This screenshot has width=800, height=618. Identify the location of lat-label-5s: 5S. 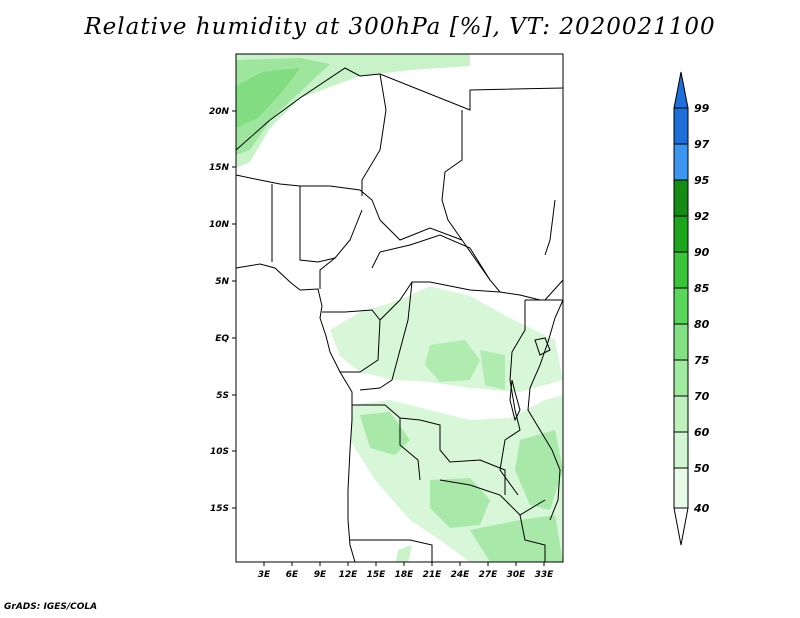
(222, 396).